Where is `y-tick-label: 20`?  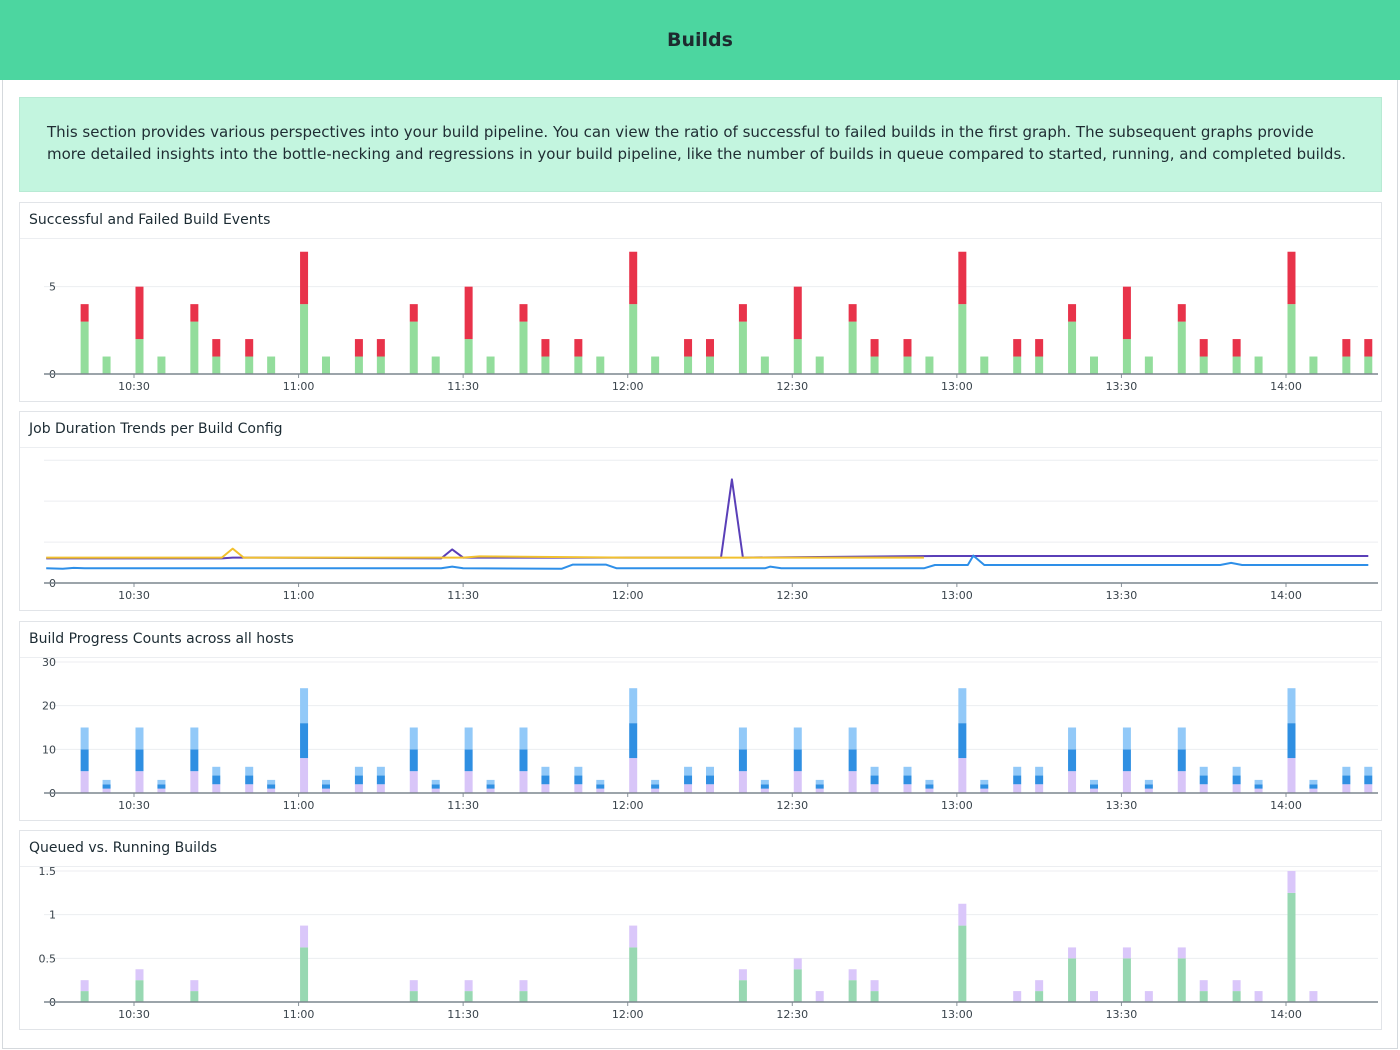 y-tick-label: 20 is located at coordinates (49, 706).